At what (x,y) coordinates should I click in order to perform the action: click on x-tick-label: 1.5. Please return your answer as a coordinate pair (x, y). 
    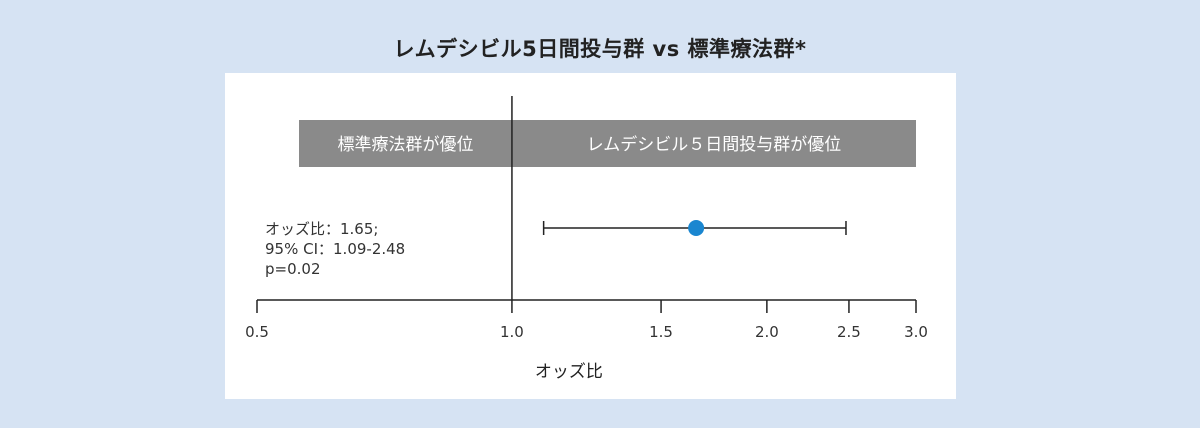
    Looking at the image, I should click on (661, 332).